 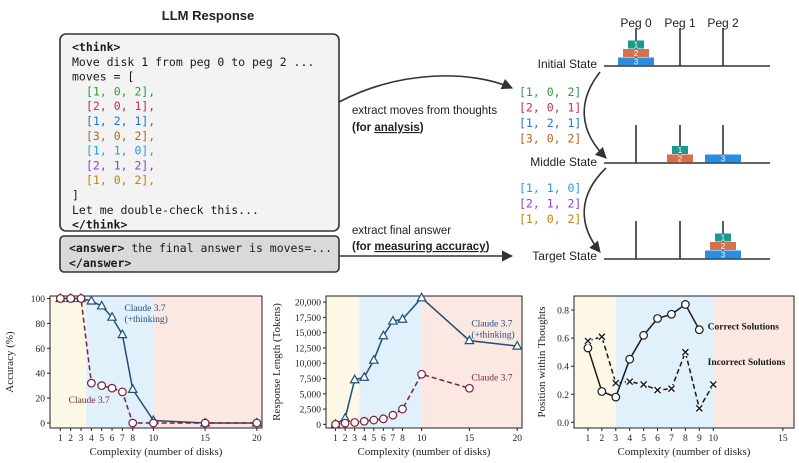 What do you see at coordinates (41, 325) in the screenshot?
I see `y-tick-label: 80` at bounding box center [41, 325].